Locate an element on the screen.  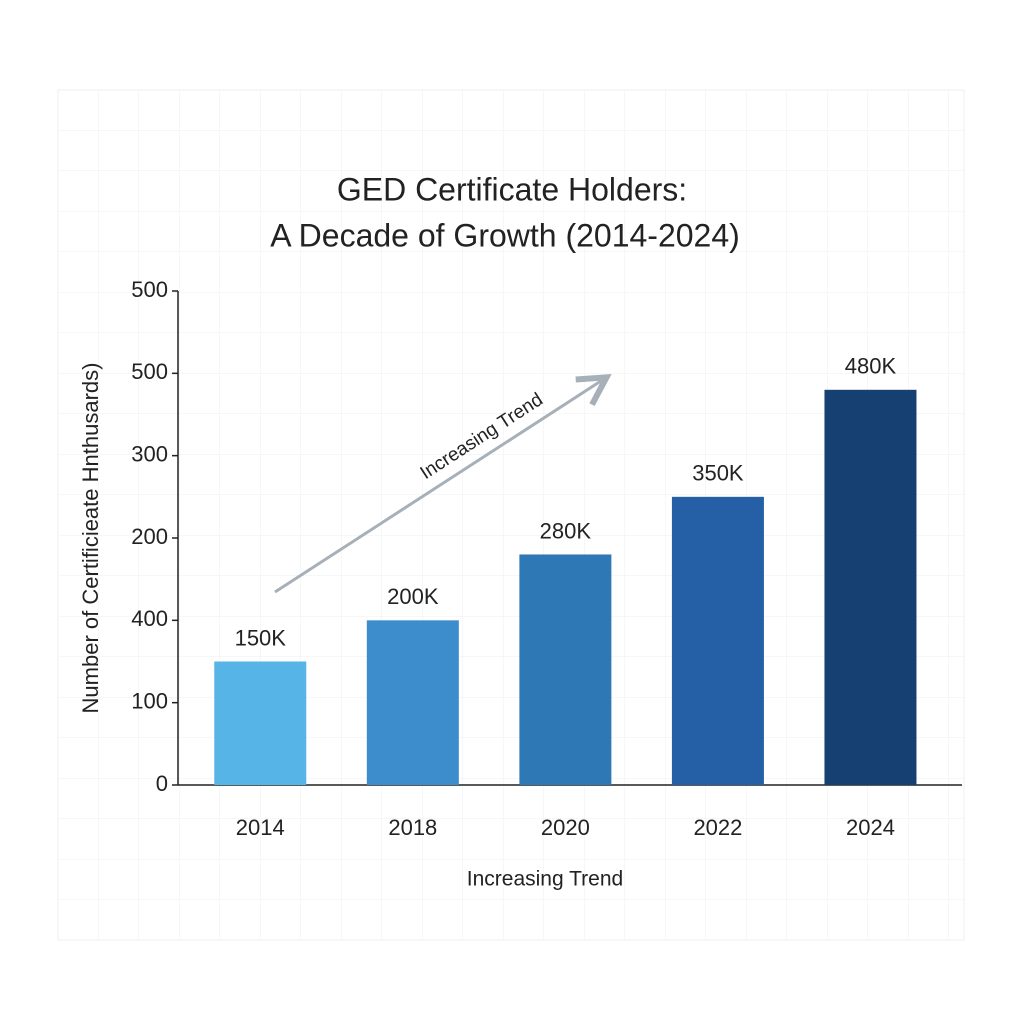
x-tick-label: 2014 is located at coordinates (260, 827).